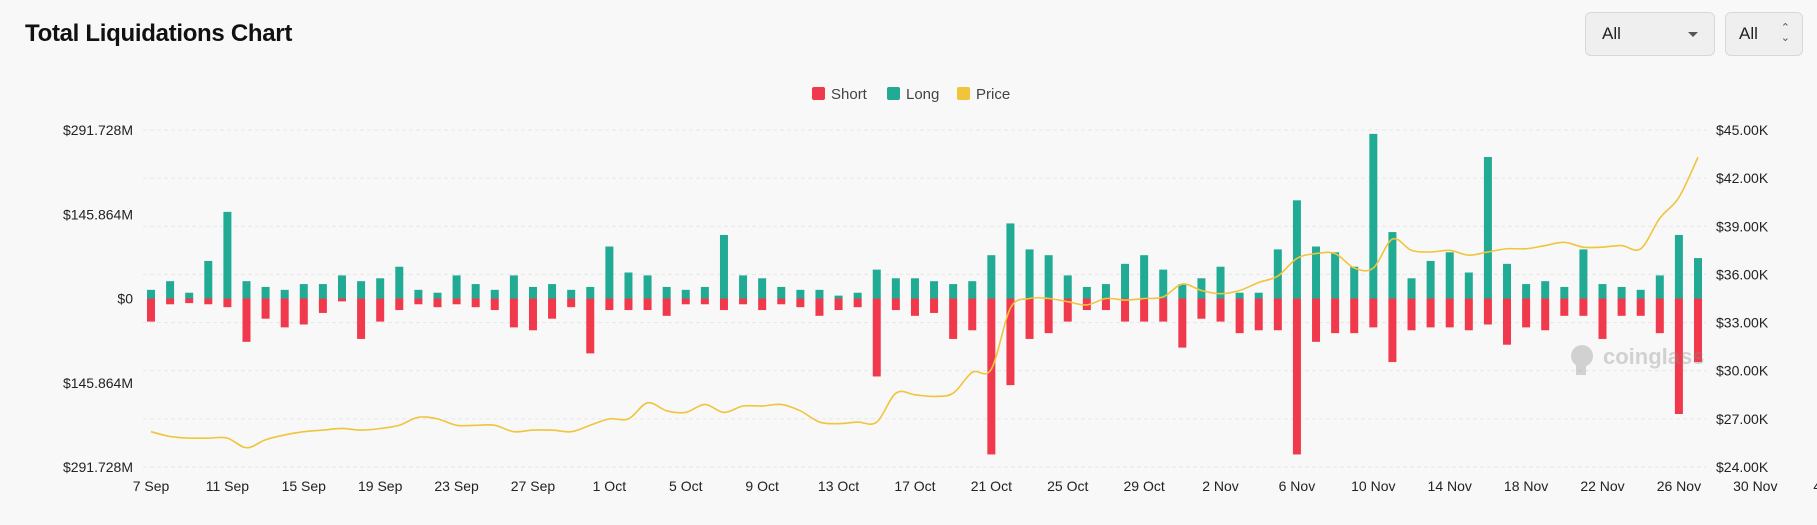 The height and width of the screenshot is (525, 1817). What do you see at coordinates (1450, 486) in the screenshot?
I see `x-axis-tick-label: 14 Nov` at bounding box center [1450, 486].